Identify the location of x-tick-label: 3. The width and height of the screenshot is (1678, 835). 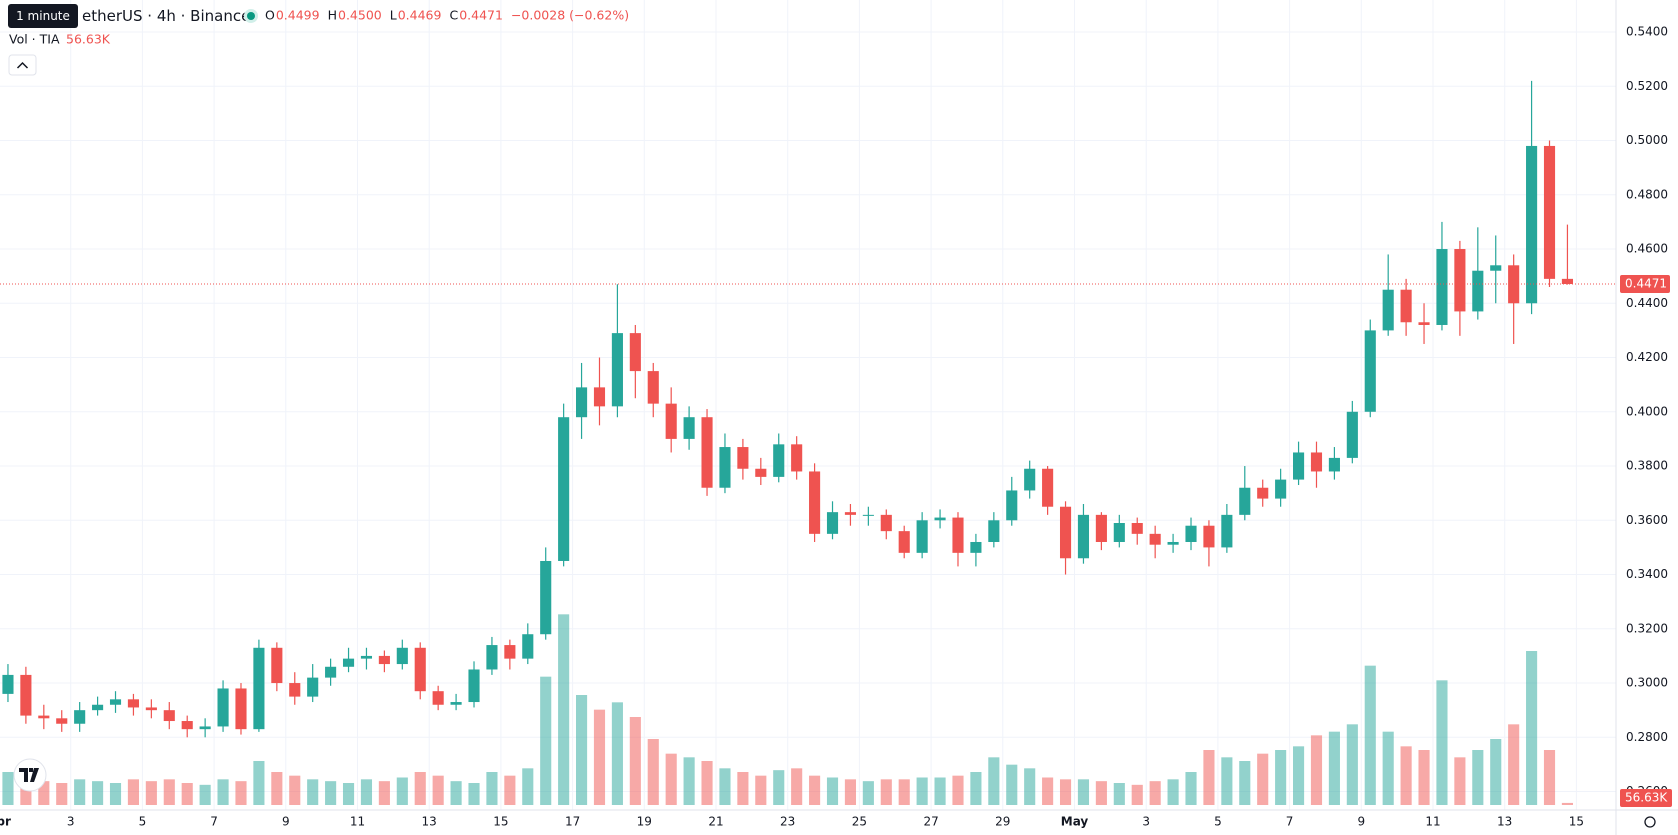
(71, 822).